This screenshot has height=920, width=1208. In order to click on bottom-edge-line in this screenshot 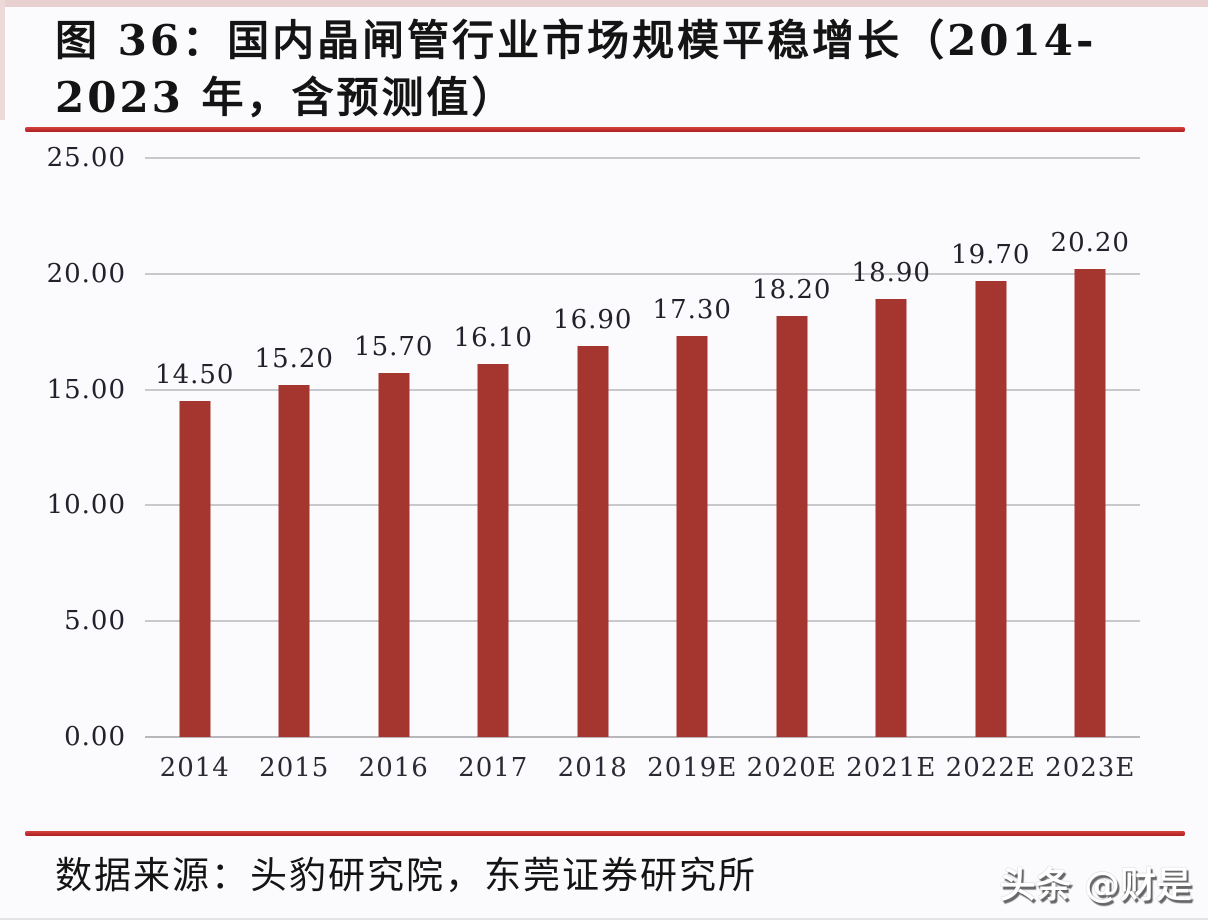, I will do `click(604, 919)`.